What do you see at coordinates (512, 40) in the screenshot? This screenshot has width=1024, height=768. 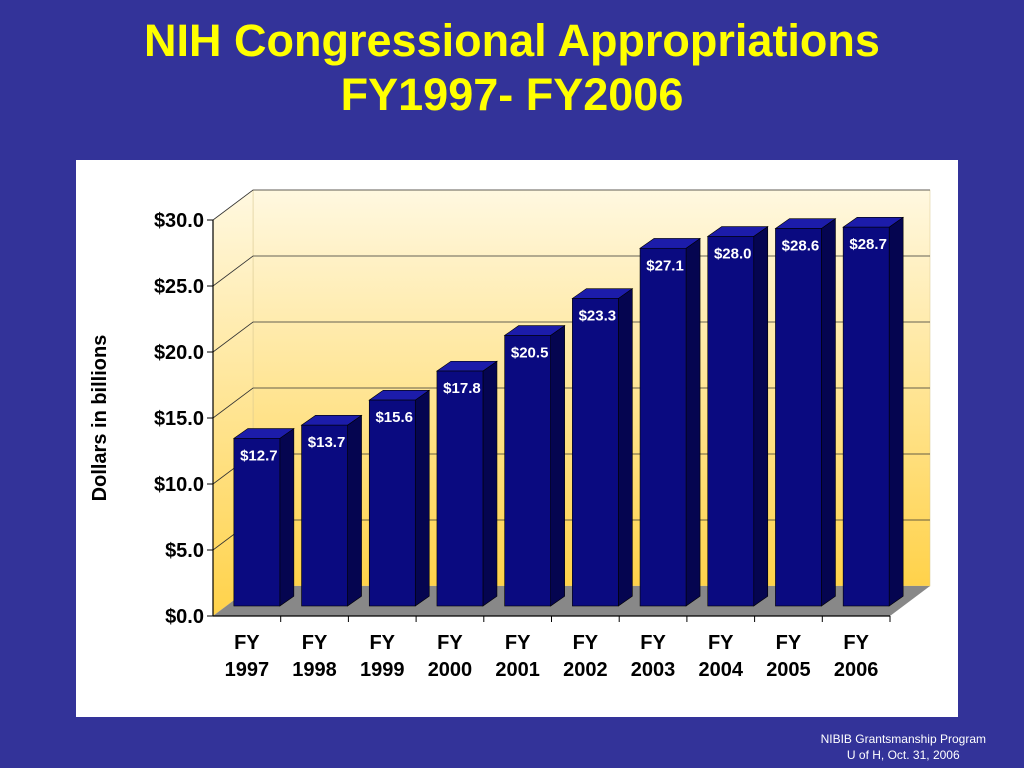 I see `title-line-1: NIH Congressional Appropriations` at bounding box center [512, 40].